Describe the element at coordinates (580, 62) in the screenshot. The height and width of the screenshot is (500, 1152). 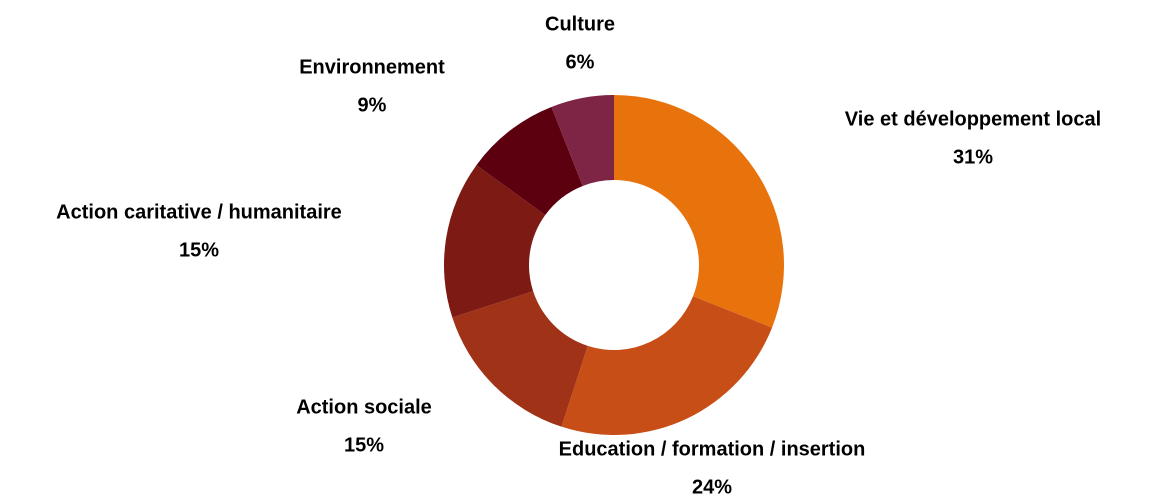
I see `segment-value-label: 6%` at that location.